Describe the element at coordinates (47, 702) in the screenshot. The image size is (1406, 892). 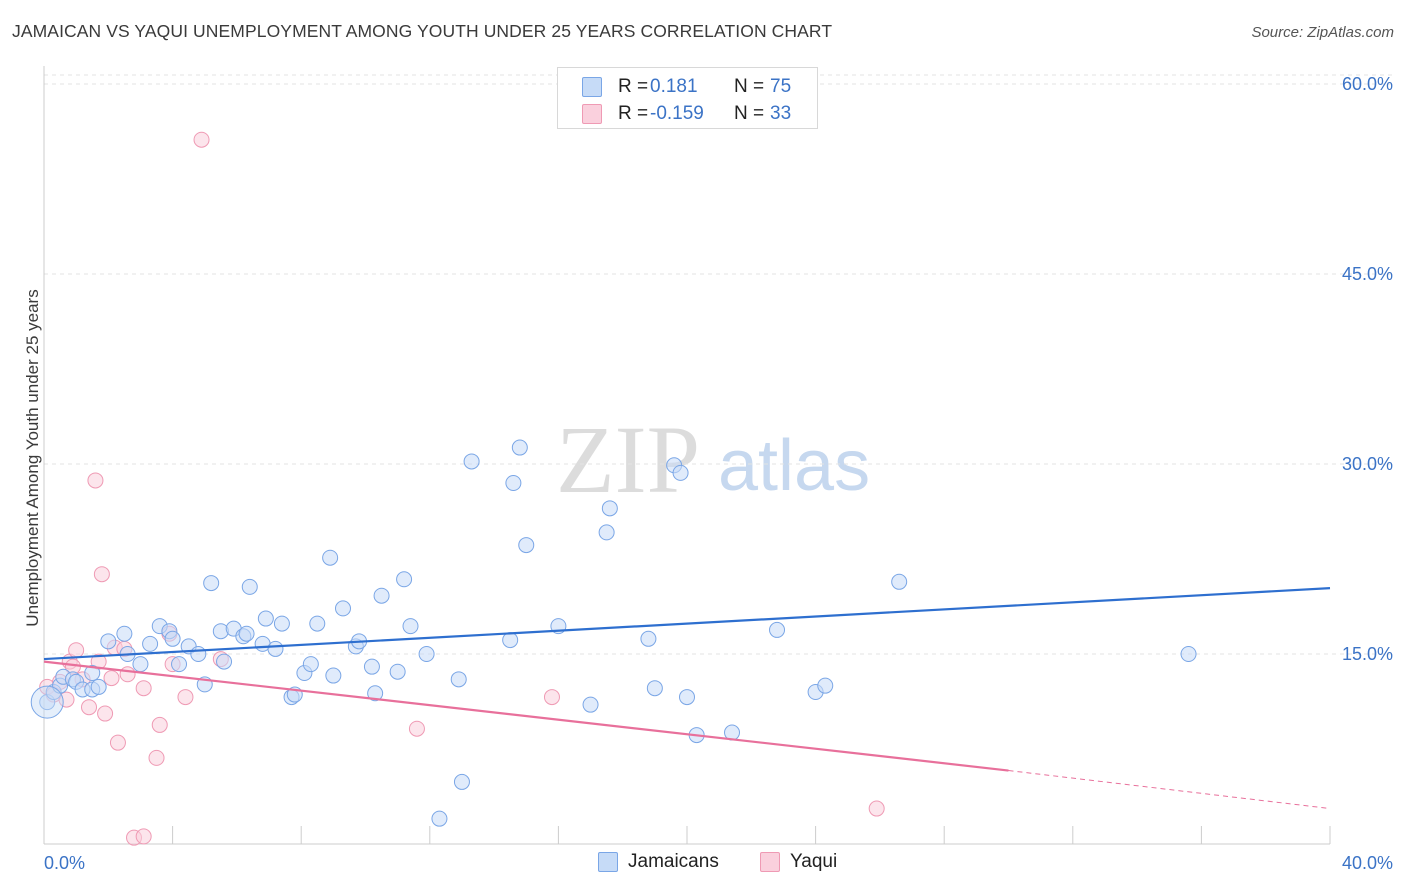
I see `jamaicans-point-cluster` at that location.